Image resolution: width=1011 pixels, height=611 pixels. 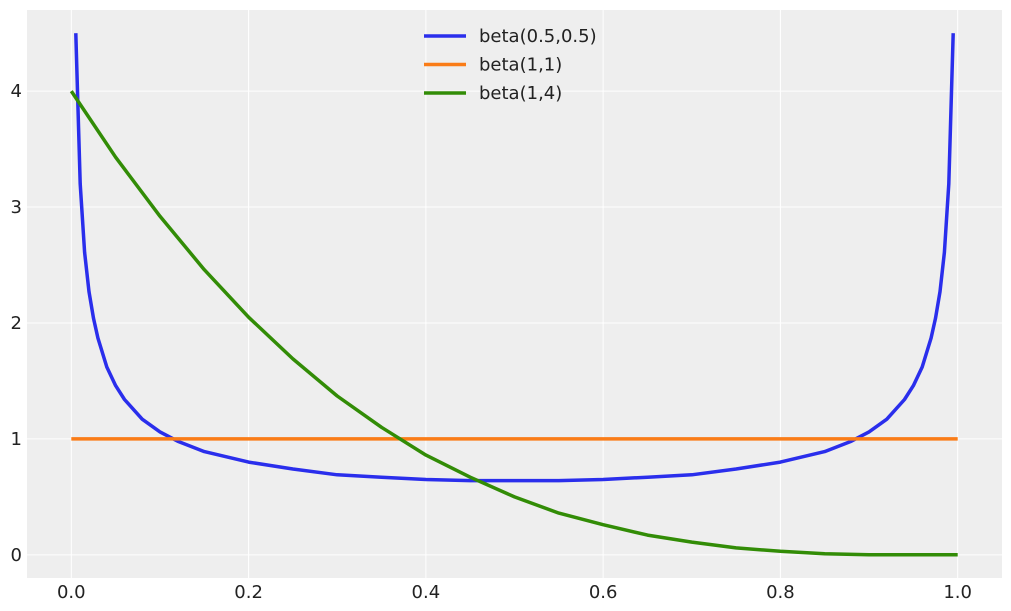 I want to click on y-tick-label: 2, so click(x=16, y=323).